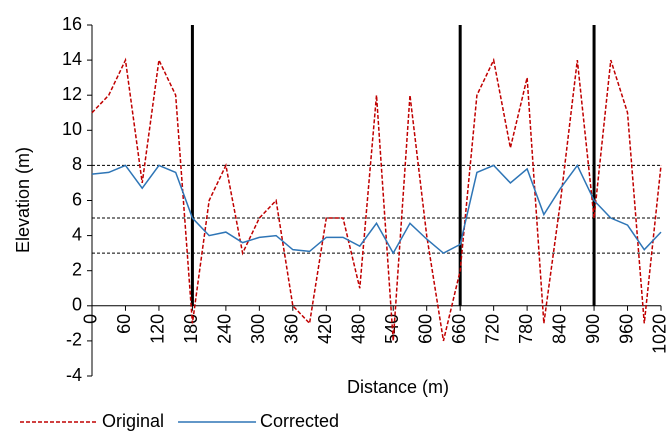 This screenshot has width=670, height=440. What do you see at coordinates (459, 329) in the screenshot?
I see `x-tick-label: 660` at bounding box center [459, 329].